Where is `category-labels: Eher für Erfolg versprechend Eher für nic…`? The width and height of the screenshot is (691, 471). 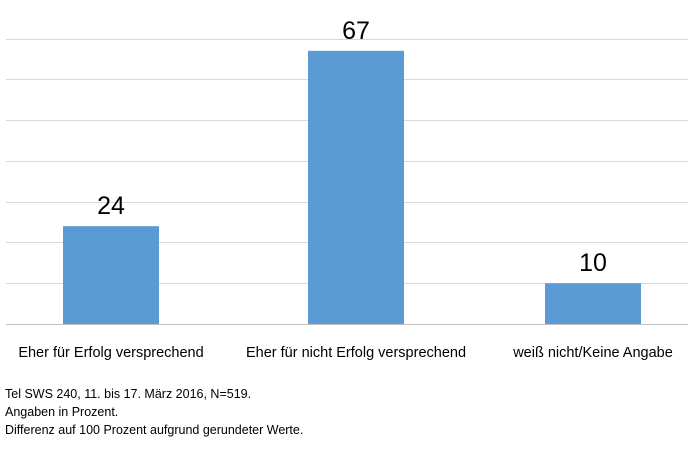
category-labels: Eher für Erfolg versprechend Eher für nic… is located at coordinates (345, 353).